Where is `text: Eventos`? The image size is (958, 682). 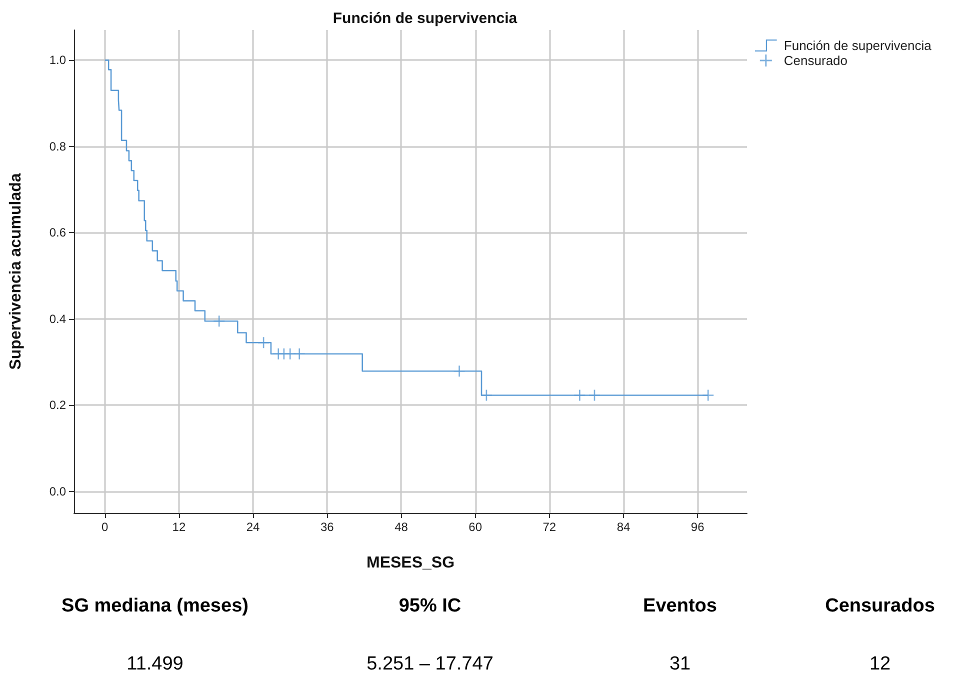 text: Eventos is located at coordinates (680, 606).